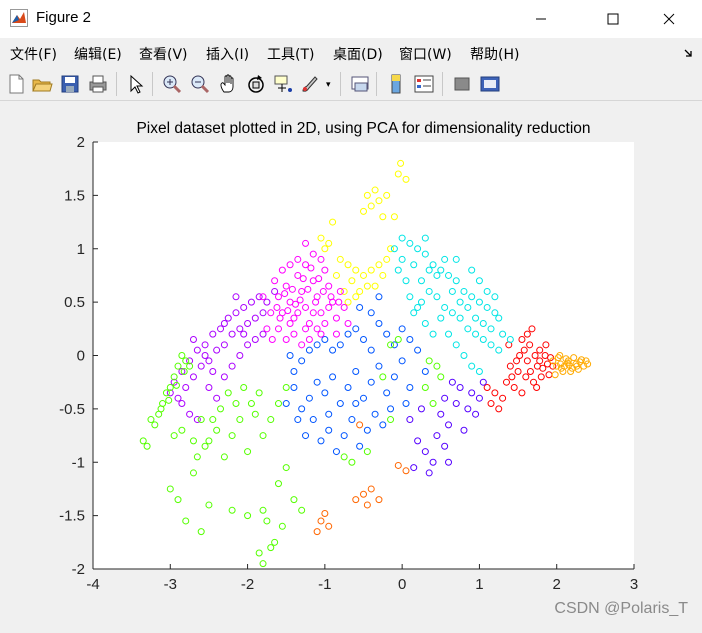 This screenshot has height=633, width=702. Describe the element at coordinates (228, 84) in the screenshot. I see `pan-icon` at that location.